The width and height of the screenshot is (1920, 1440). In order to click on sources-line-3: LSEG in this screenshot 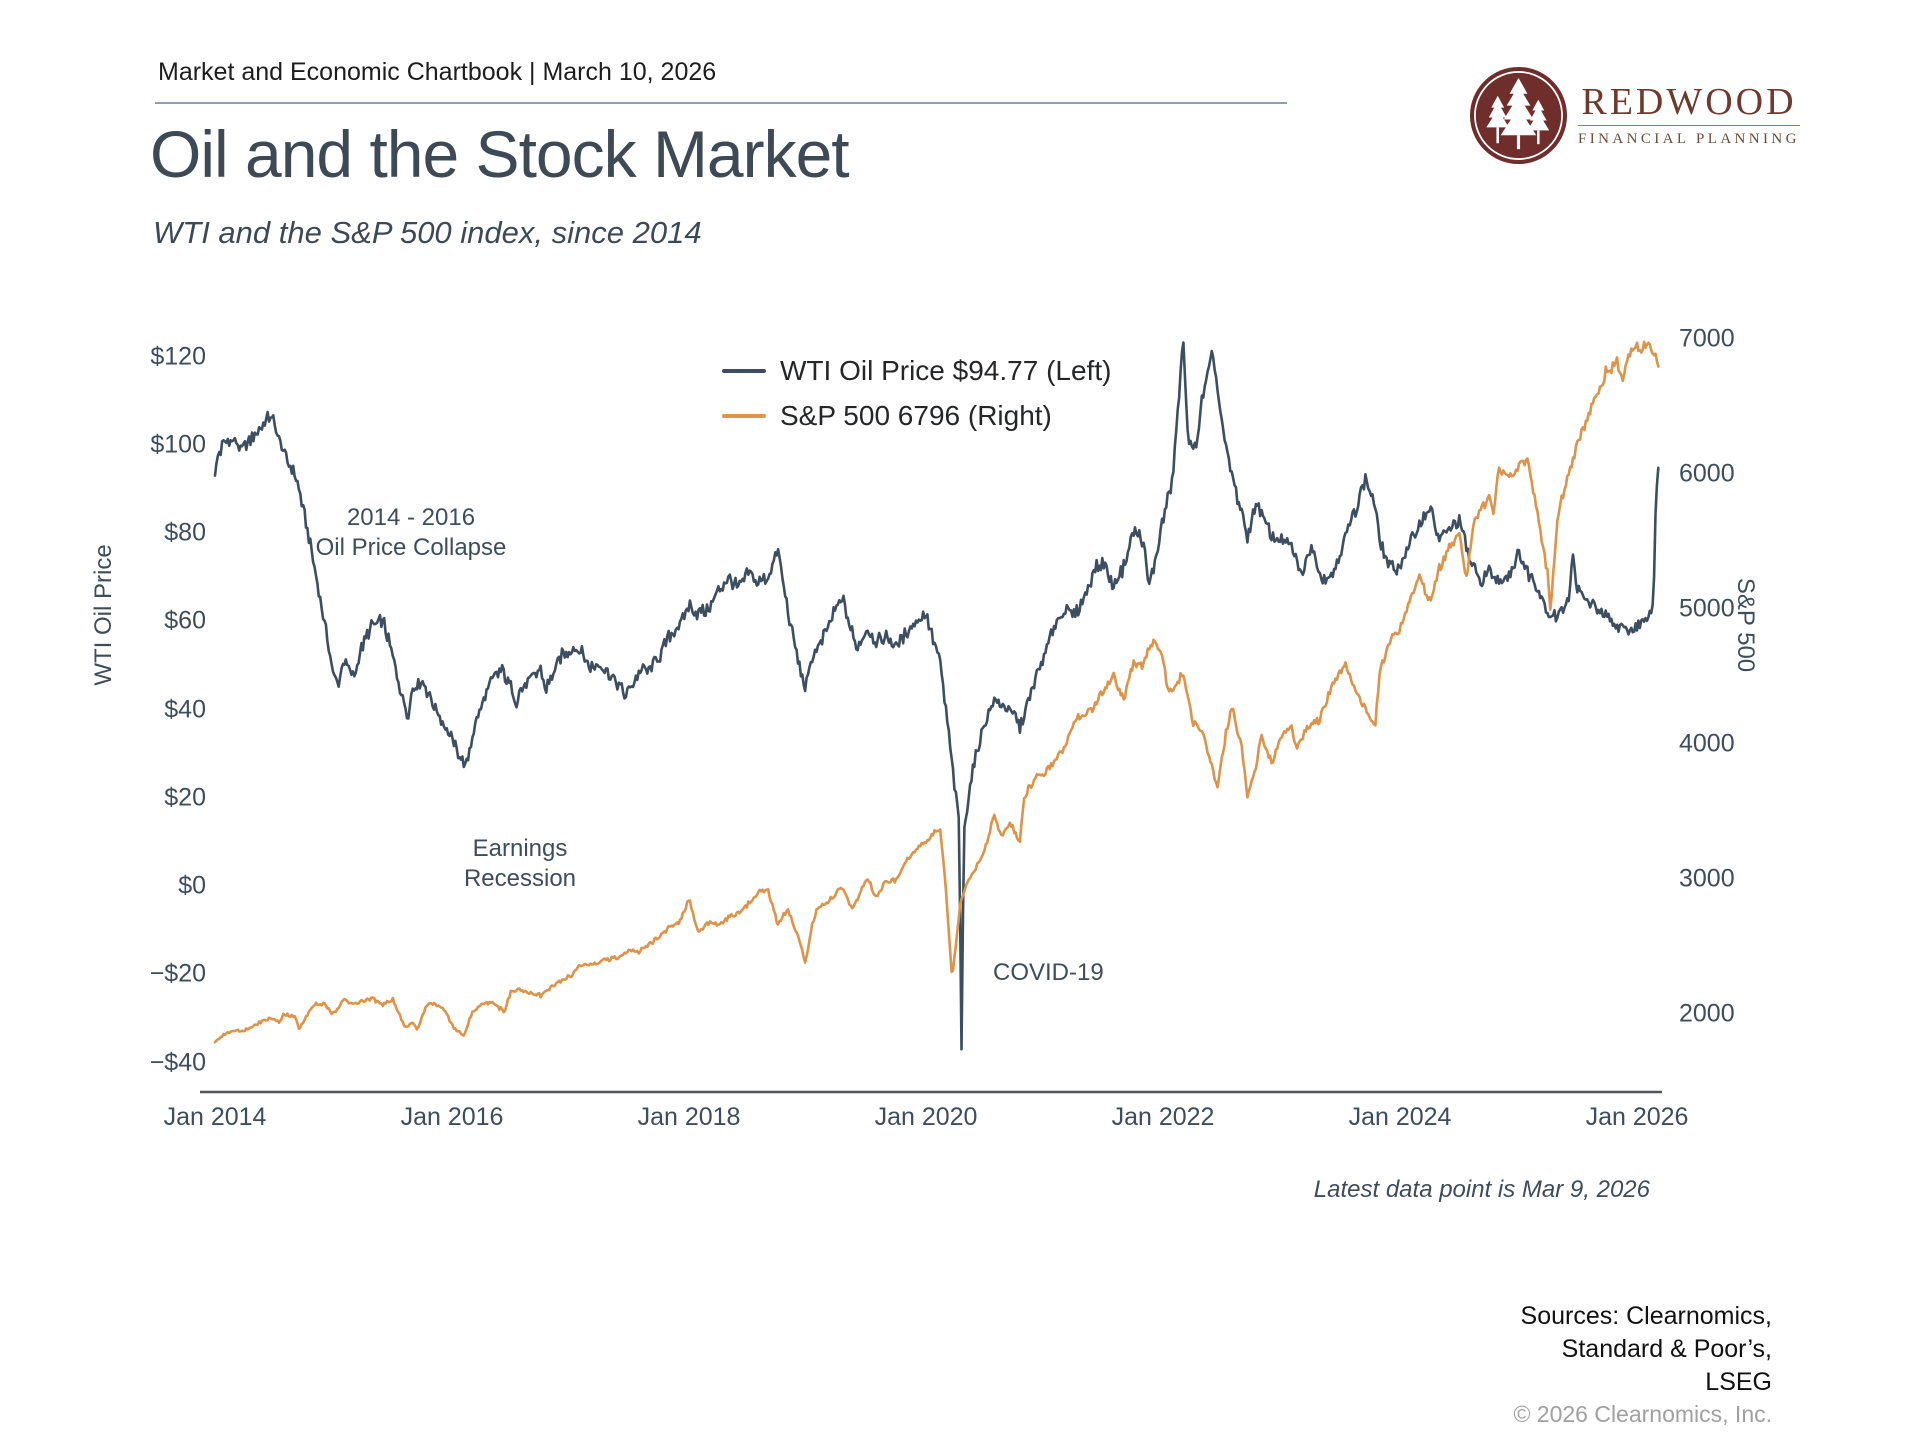, I will do `click(1738, 1382)`.